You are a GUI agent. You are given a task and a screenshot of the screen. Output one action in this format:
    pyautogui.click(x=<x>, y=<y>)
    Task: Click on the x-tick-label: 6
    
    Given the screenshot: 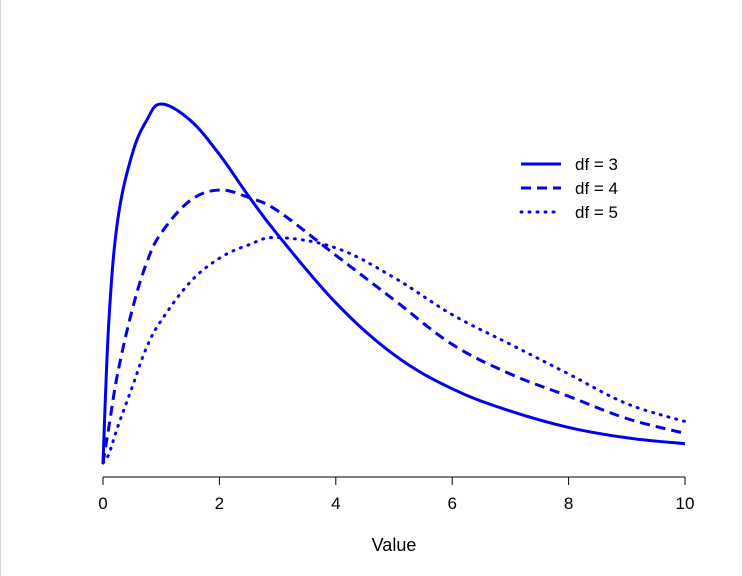 What is the action you would take?
    pyautogui.click(x=451, y=503)
    